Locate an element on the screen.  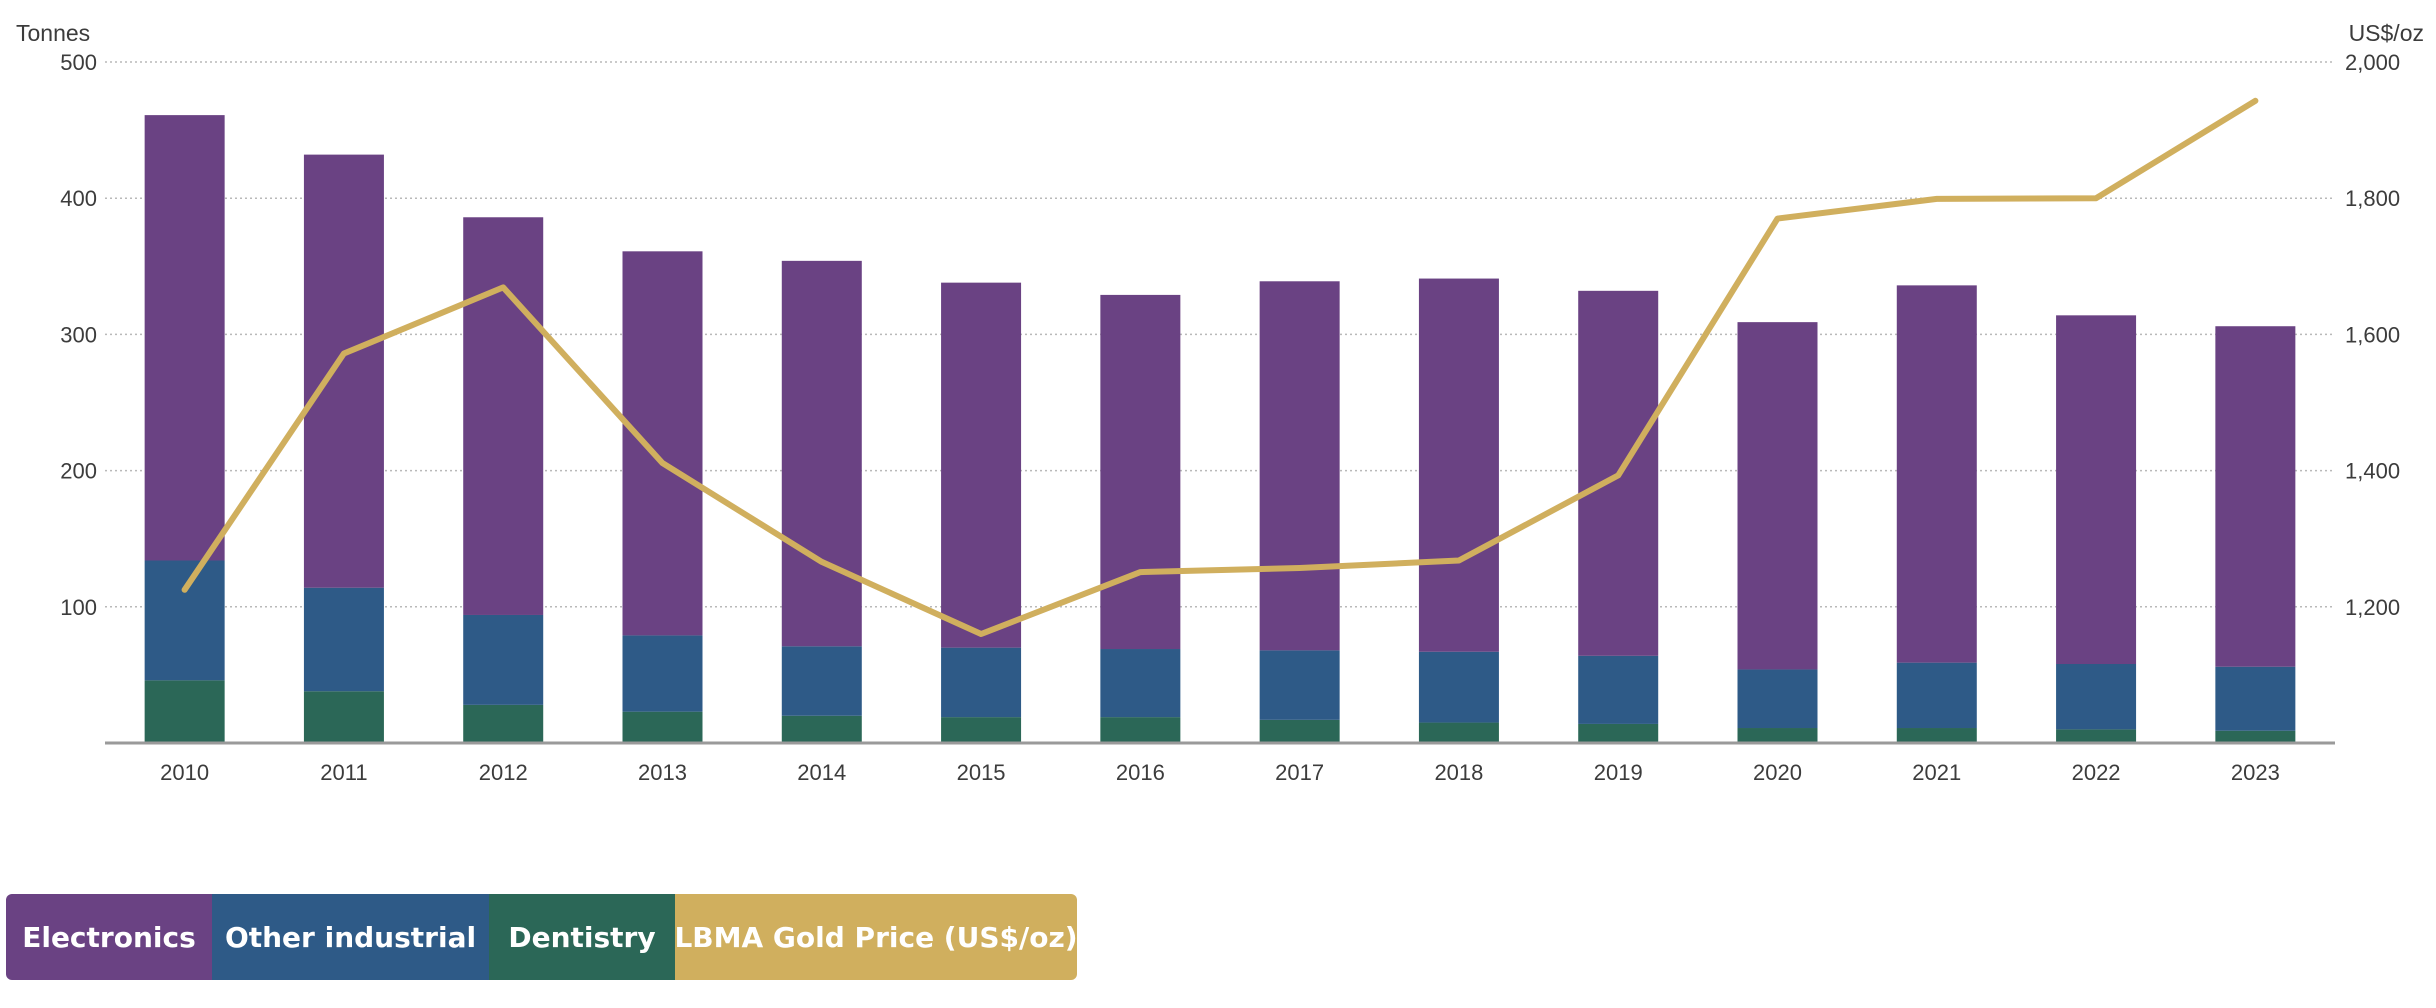
x-tick-label: 2016 is located at coordinates (1140, 772).